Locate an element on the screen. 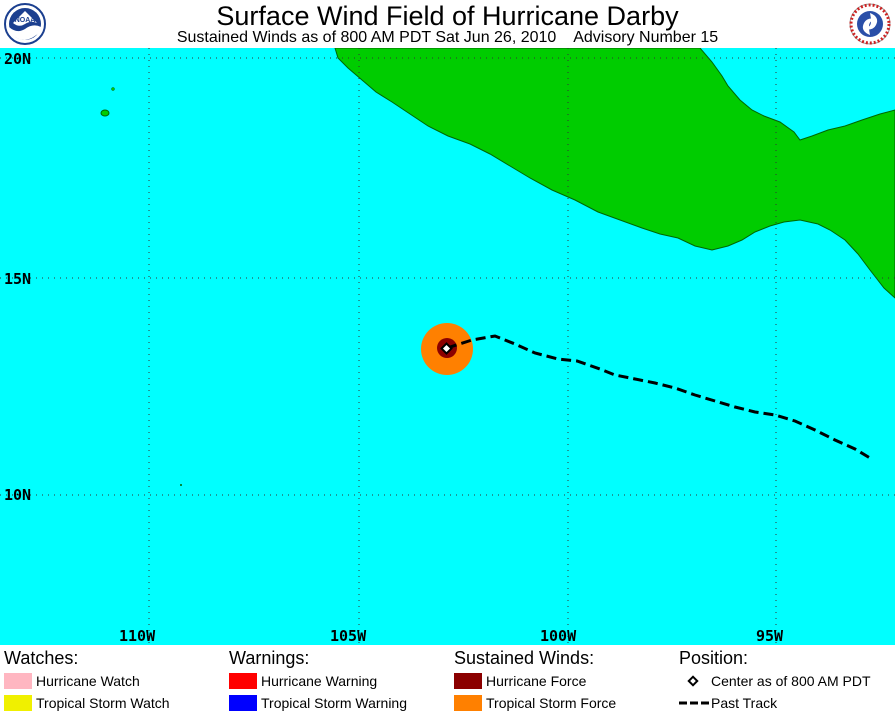 This screenshot has width=895, height=716. dashed-line-icon is located at coordinates (694, 703).